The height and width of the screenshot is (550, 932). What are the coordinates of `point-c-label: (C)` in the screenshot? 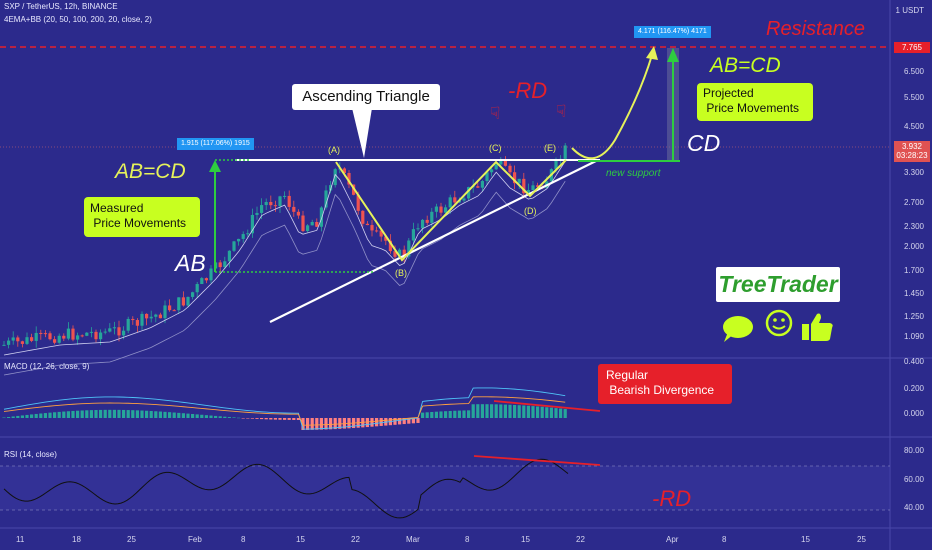 It's located at (495, 148).